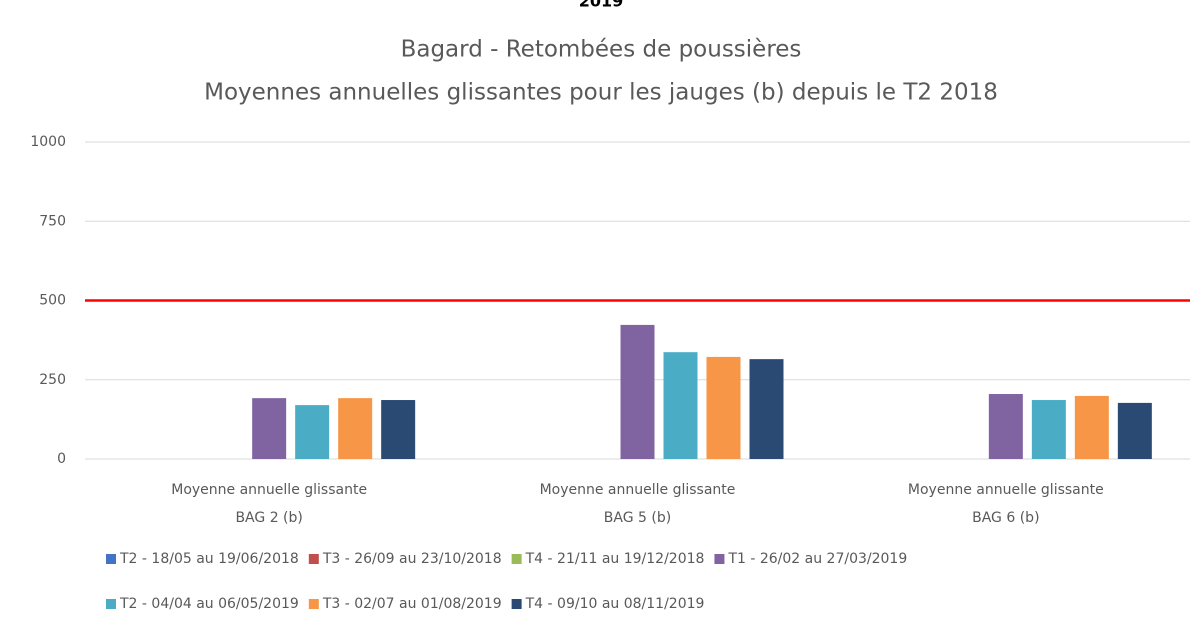 The width and height of the screenshot is (1203, 627). What do you see at coordinates (52, 301) in the screenshot?
I see `y-tick-label: 500` at bounding box center [52, 301].